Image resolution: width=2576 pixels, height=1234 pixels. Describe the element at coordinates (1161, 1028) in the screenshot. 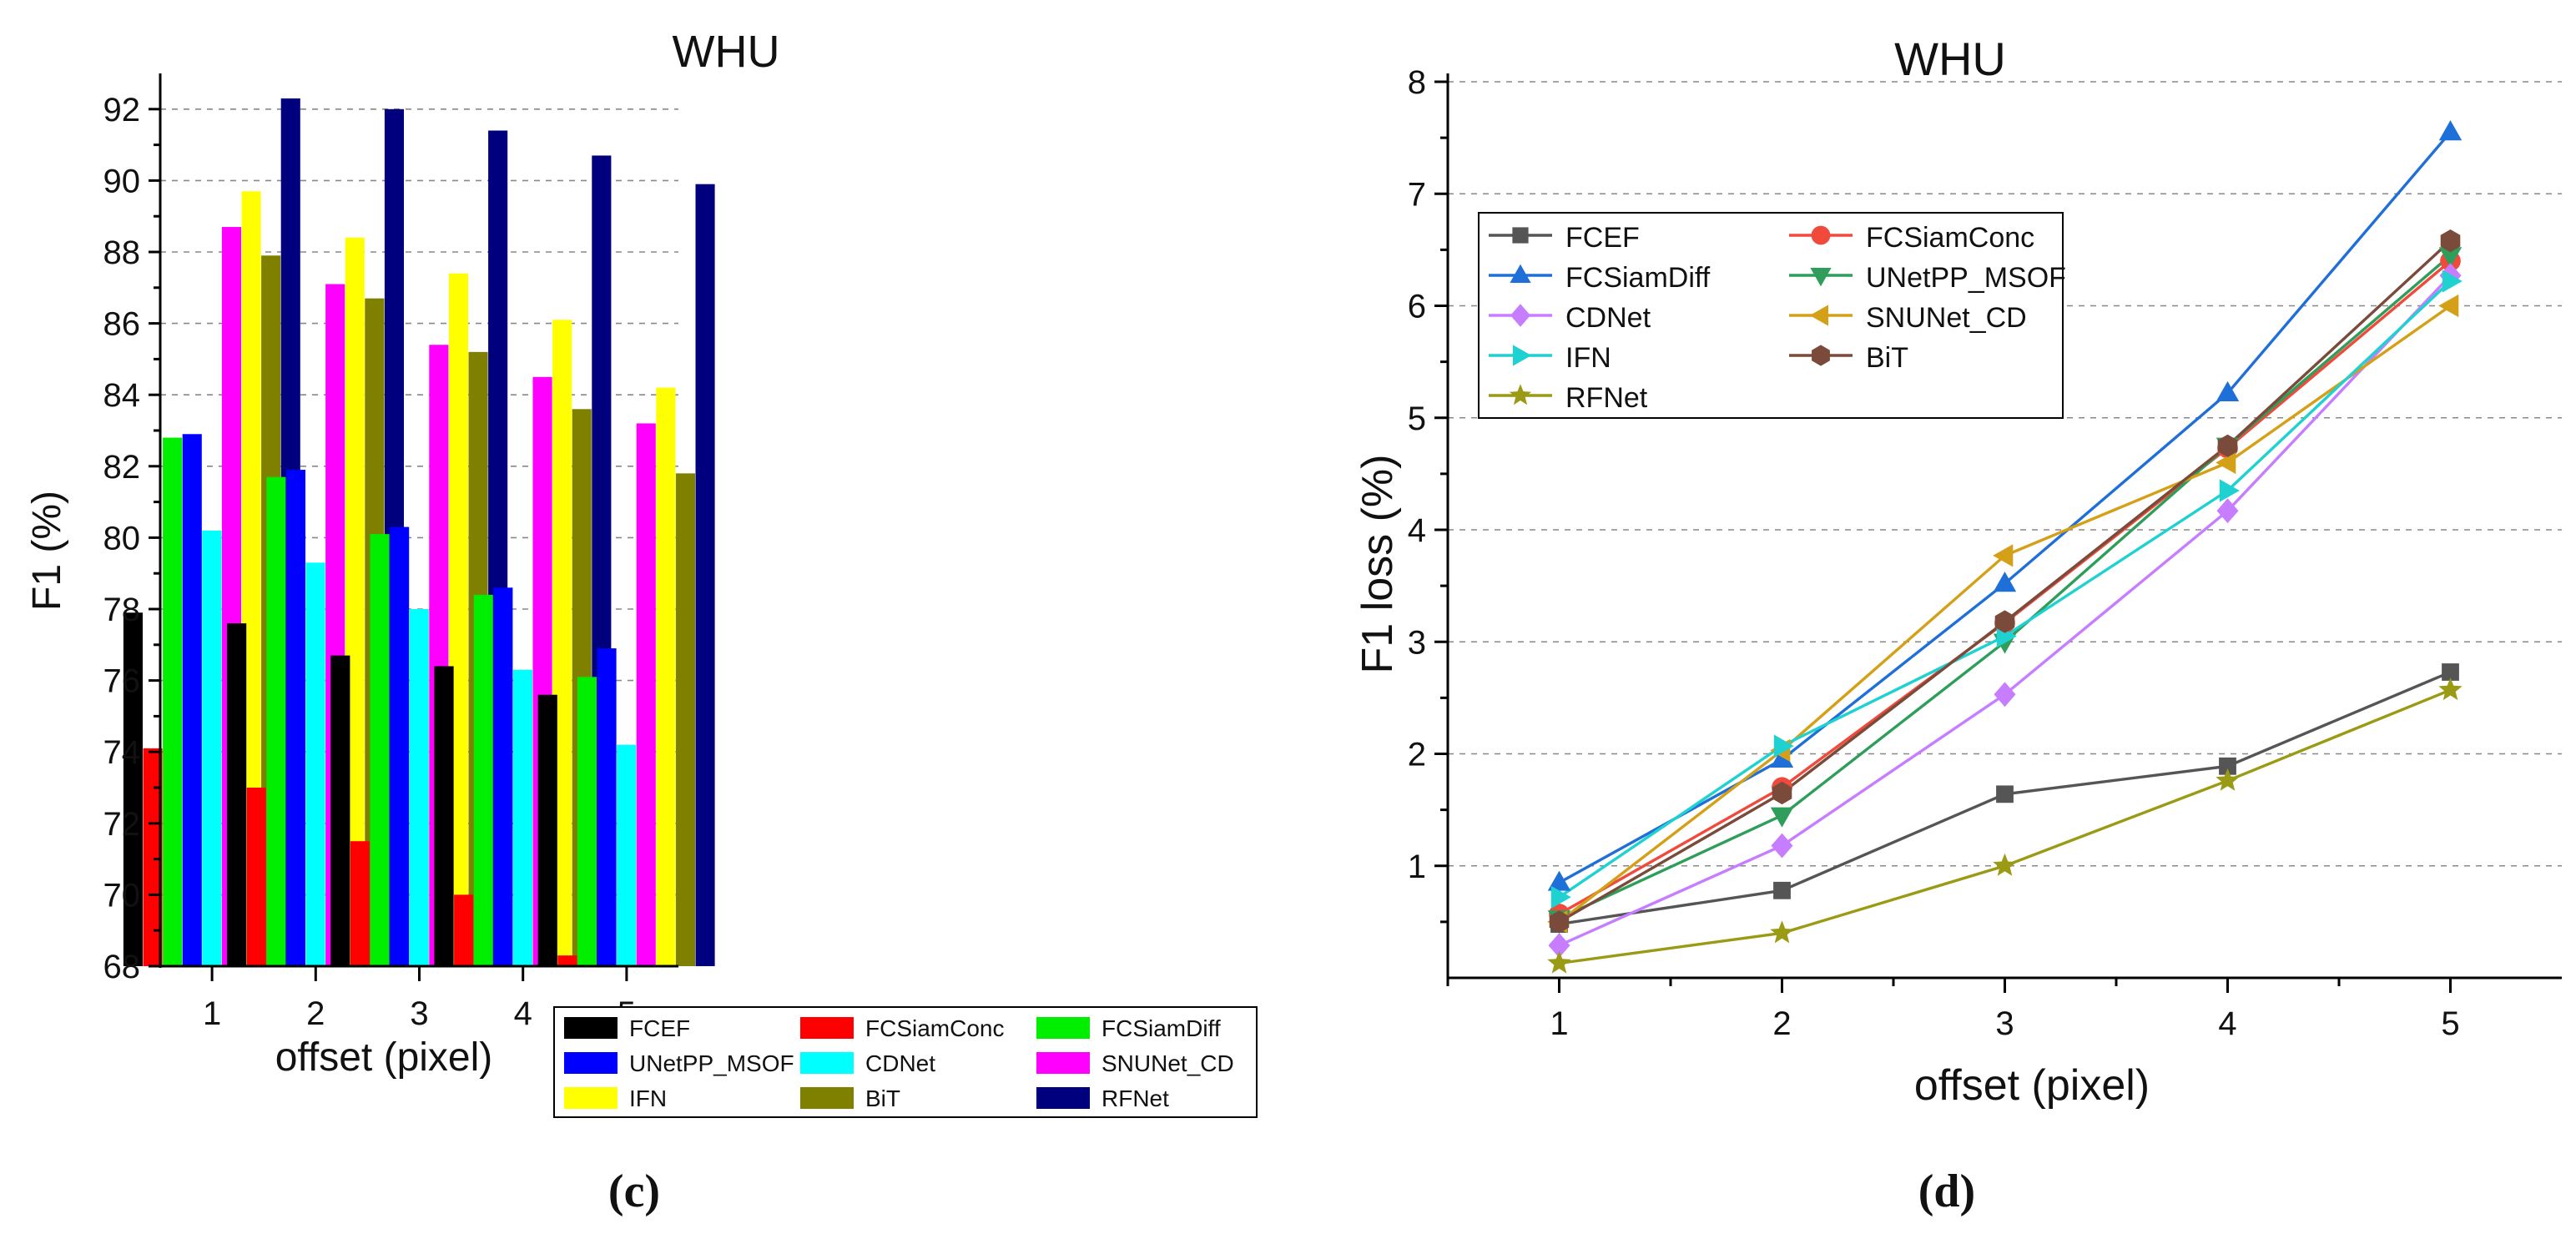

I see `bar-legend-label: FCSiamDiff` at that location.